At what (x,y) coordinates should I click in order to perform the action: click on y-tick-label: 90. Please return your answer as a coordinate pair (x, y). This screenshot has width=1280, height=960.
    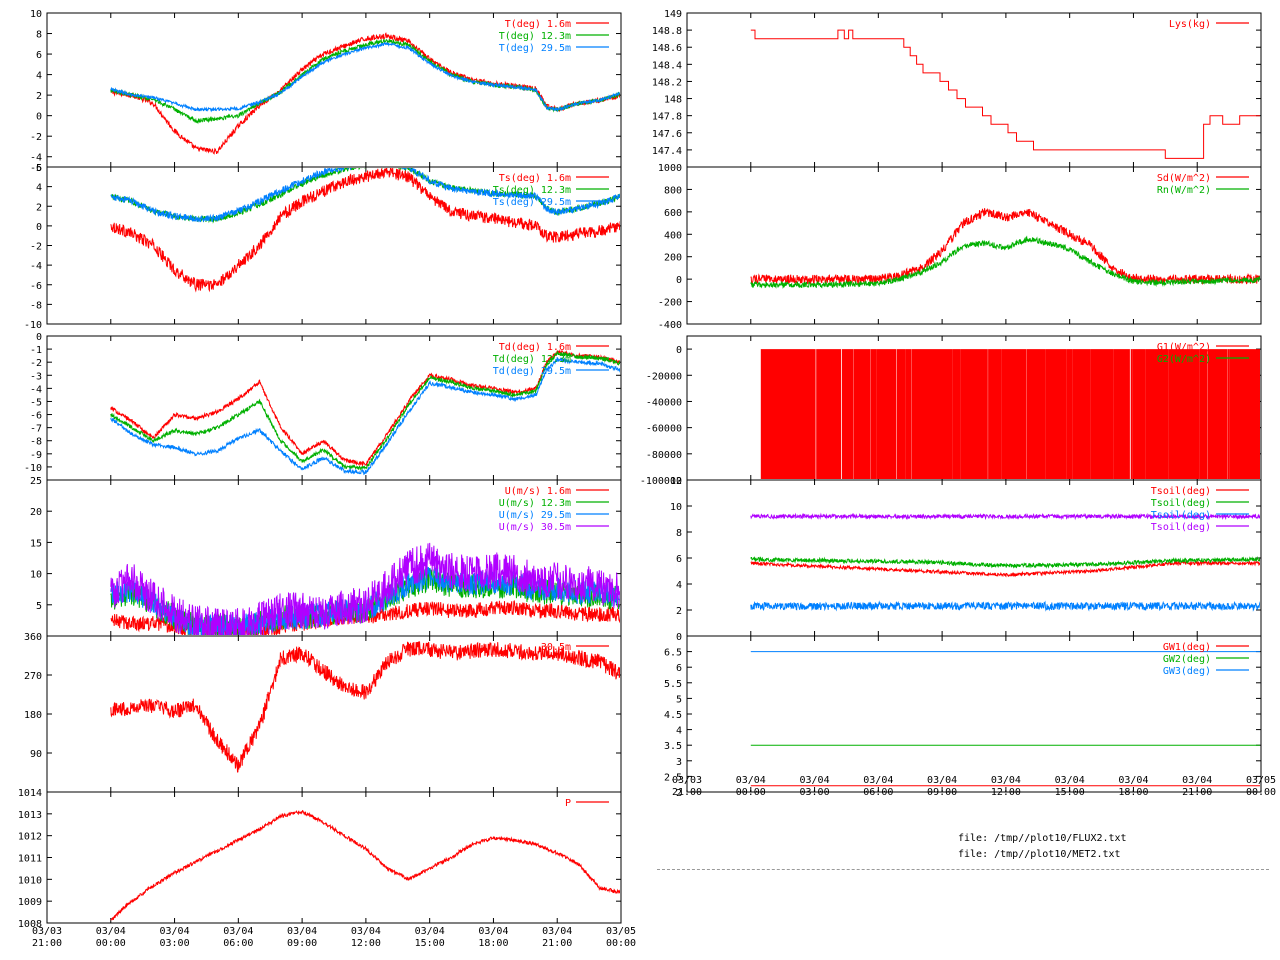
    Looking at the image, I should click on (36, 754).